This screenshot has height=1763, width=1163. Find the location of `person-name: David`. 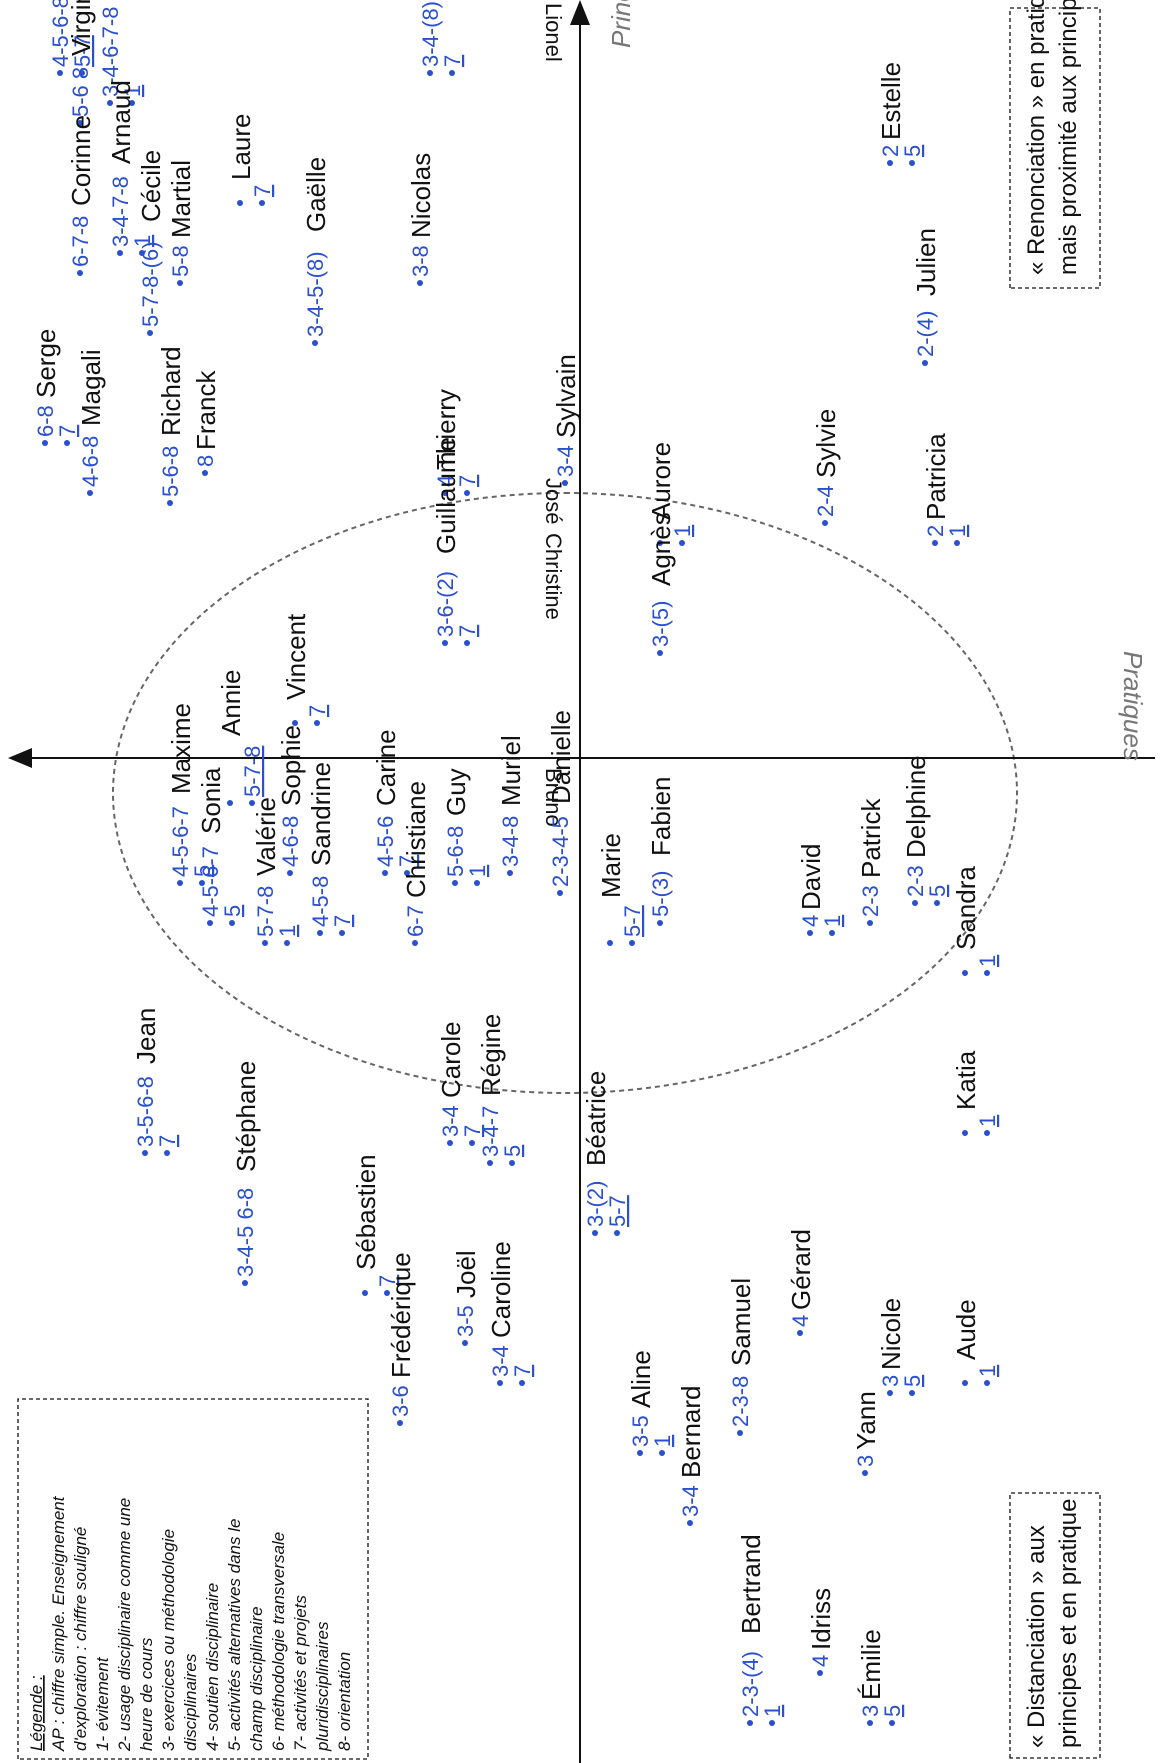

person-name: David is located at coordinates (811, 877).